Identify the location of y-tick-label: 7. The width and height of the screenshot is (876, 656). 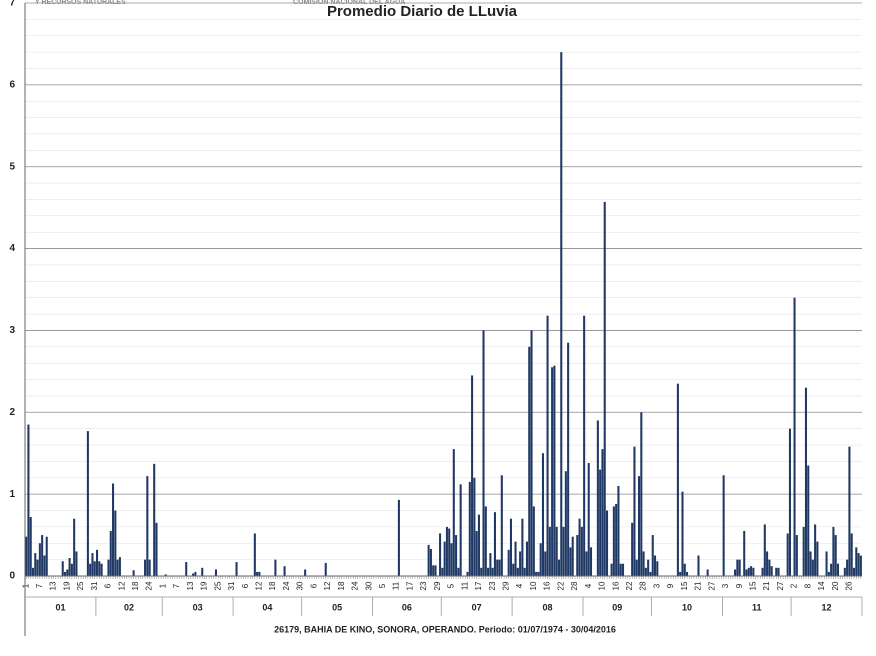
(12, 4).